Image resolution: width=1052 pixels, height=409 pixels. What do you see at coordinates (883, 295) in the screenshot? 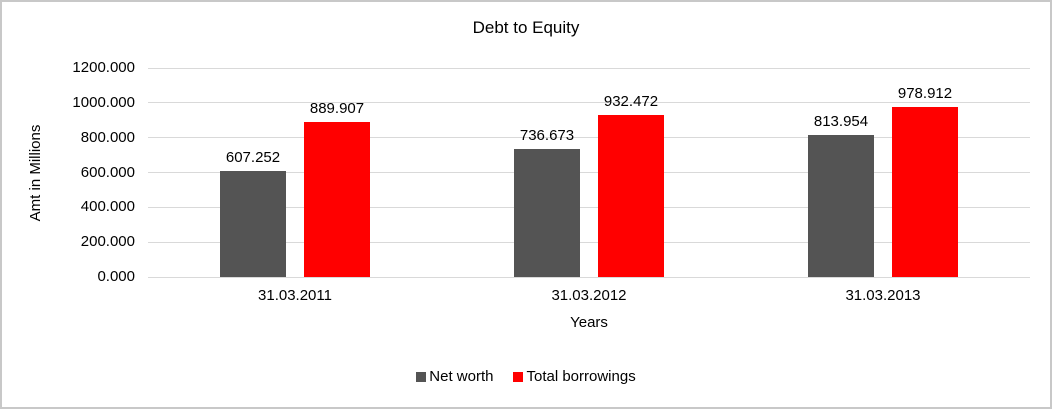
I see `x-tick-label: 31.03.2013` at bounding box center [883, 295].